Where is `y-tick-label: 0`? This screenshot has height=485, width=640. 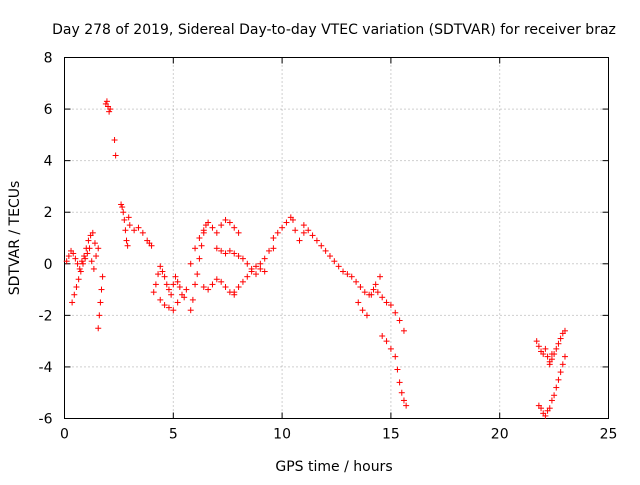 y-tick-label: 0 is located at coordinates (48, 265).